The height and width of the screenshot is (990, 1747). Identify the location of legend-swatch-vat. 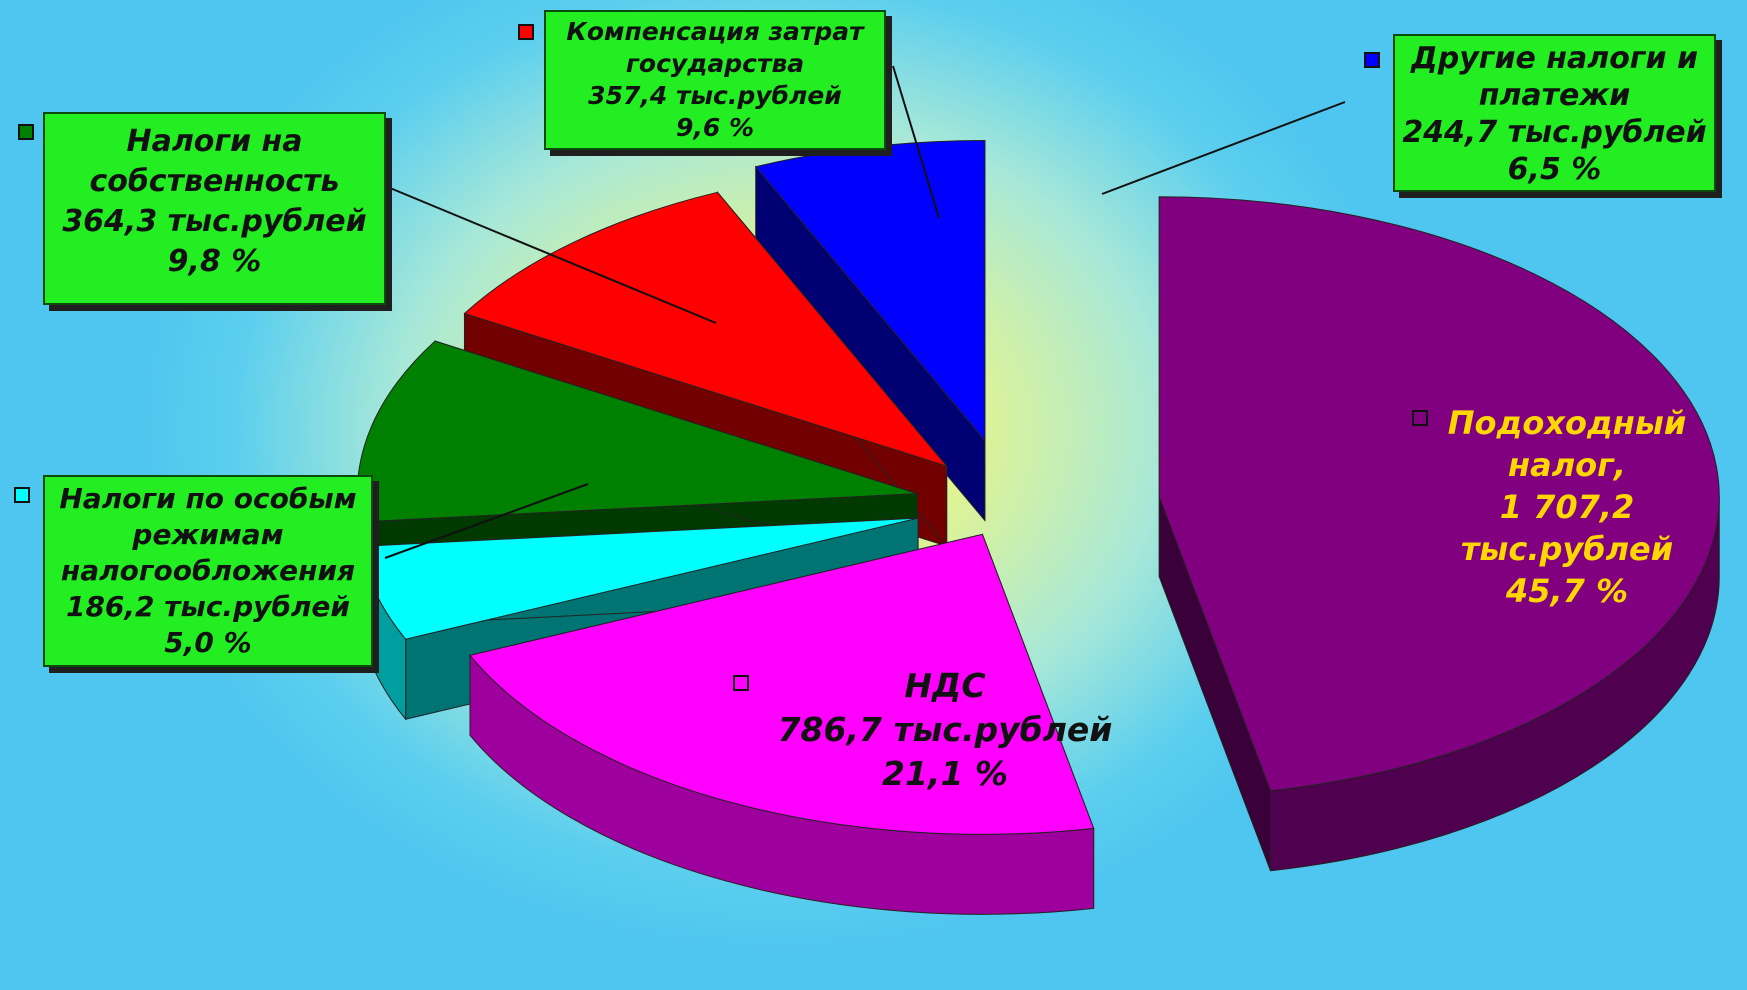
(741, 683).